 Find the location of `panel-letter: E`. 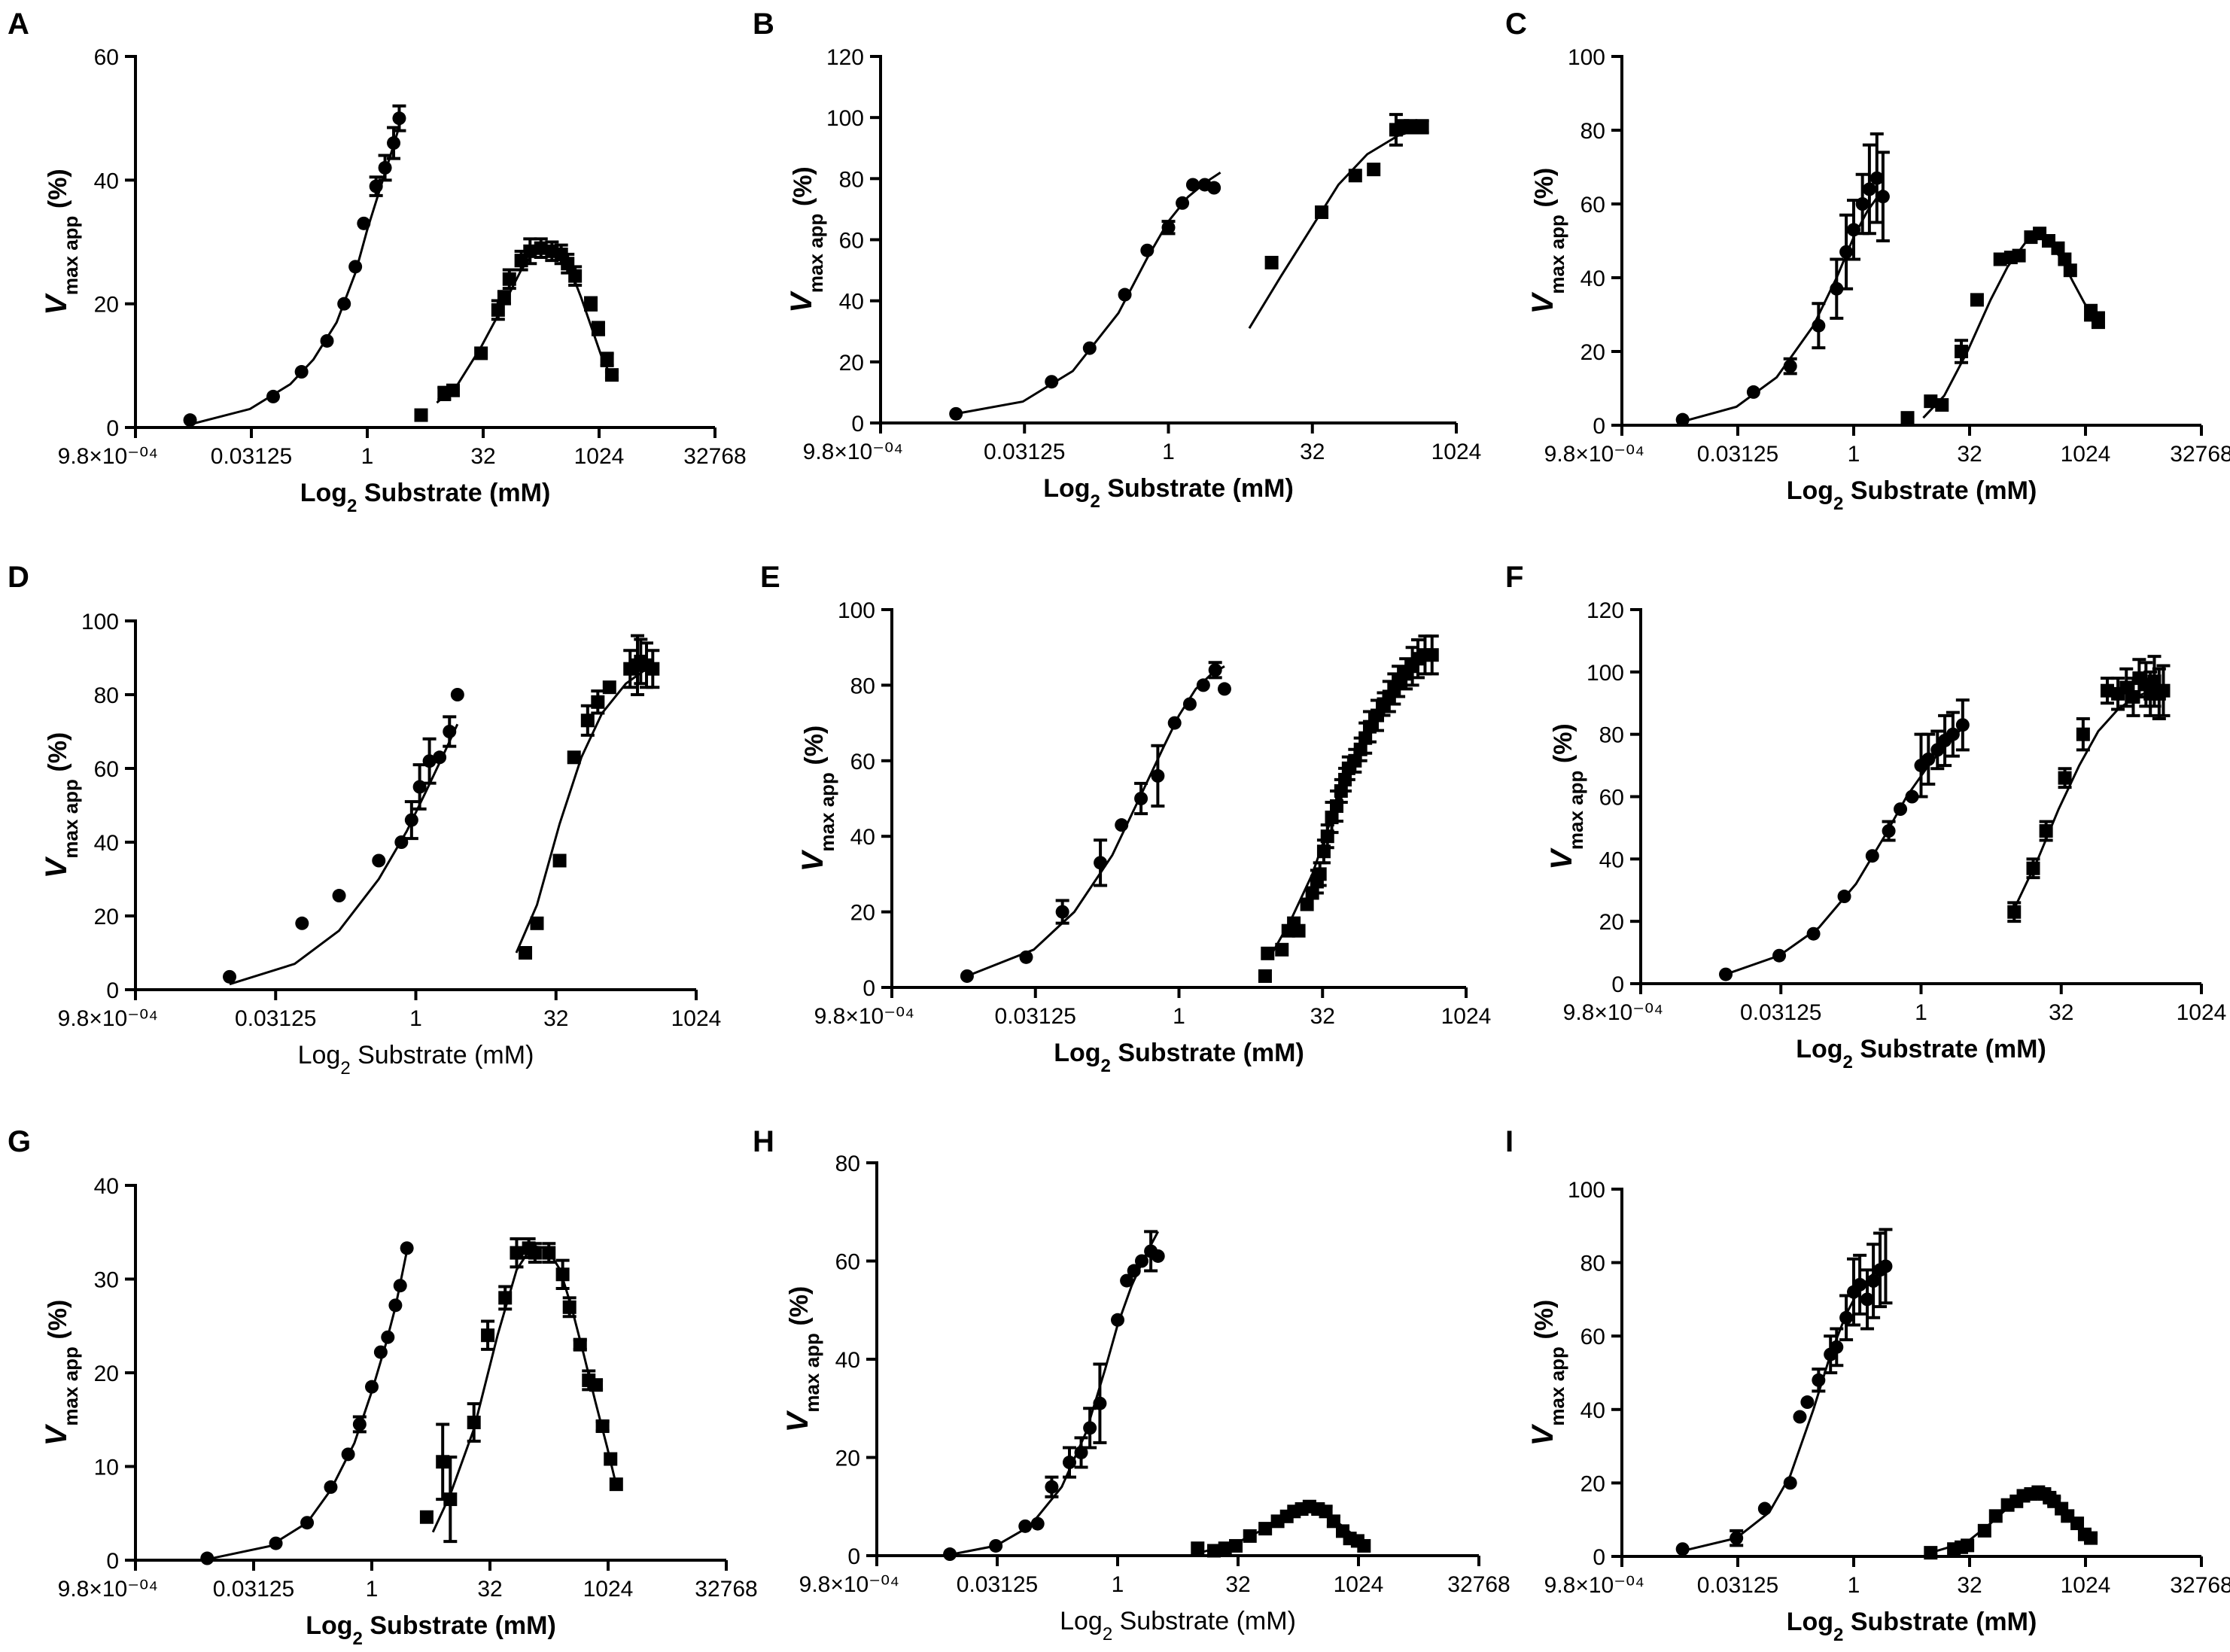

panel-letter: E is located at coordinates (770, 578).